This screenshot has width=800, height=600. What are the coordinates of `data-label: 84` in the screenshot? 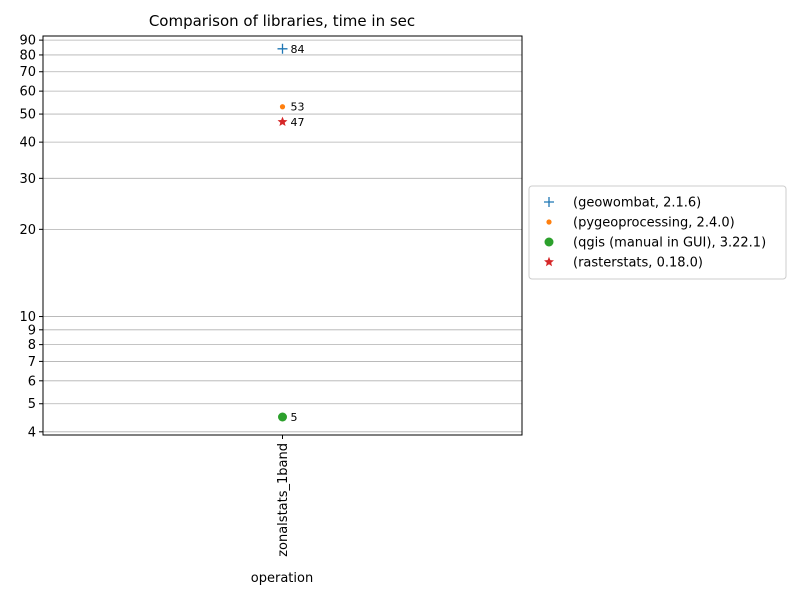 It's located at (298, 49).